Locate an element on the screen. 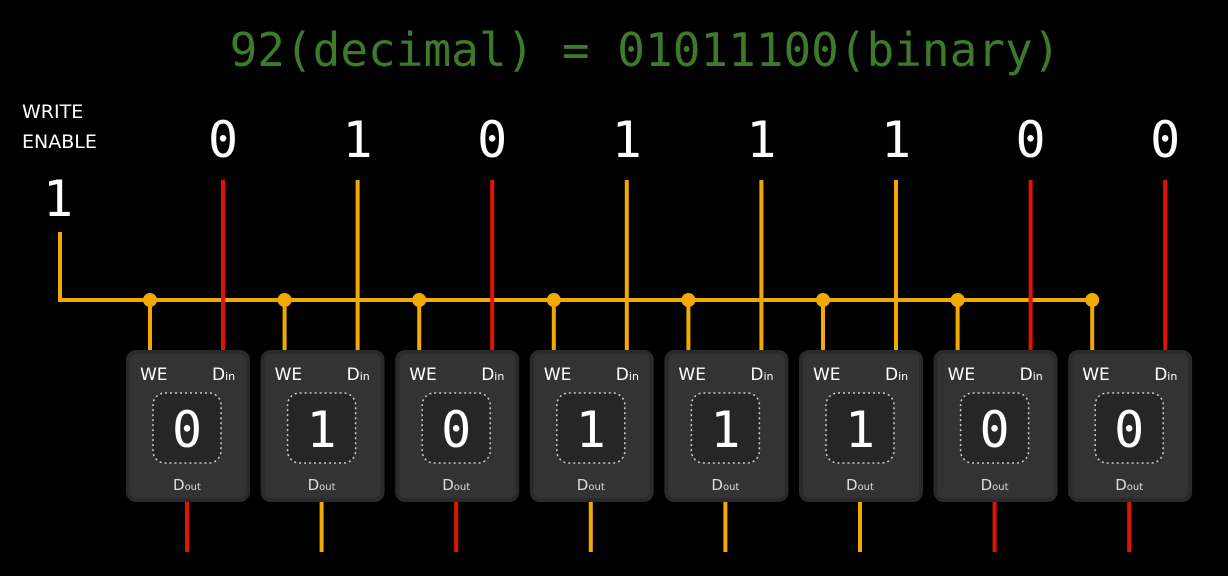 The width and height of the screenshot is (1228, 576). write-enable-bus is located at coordinates (575, 267).